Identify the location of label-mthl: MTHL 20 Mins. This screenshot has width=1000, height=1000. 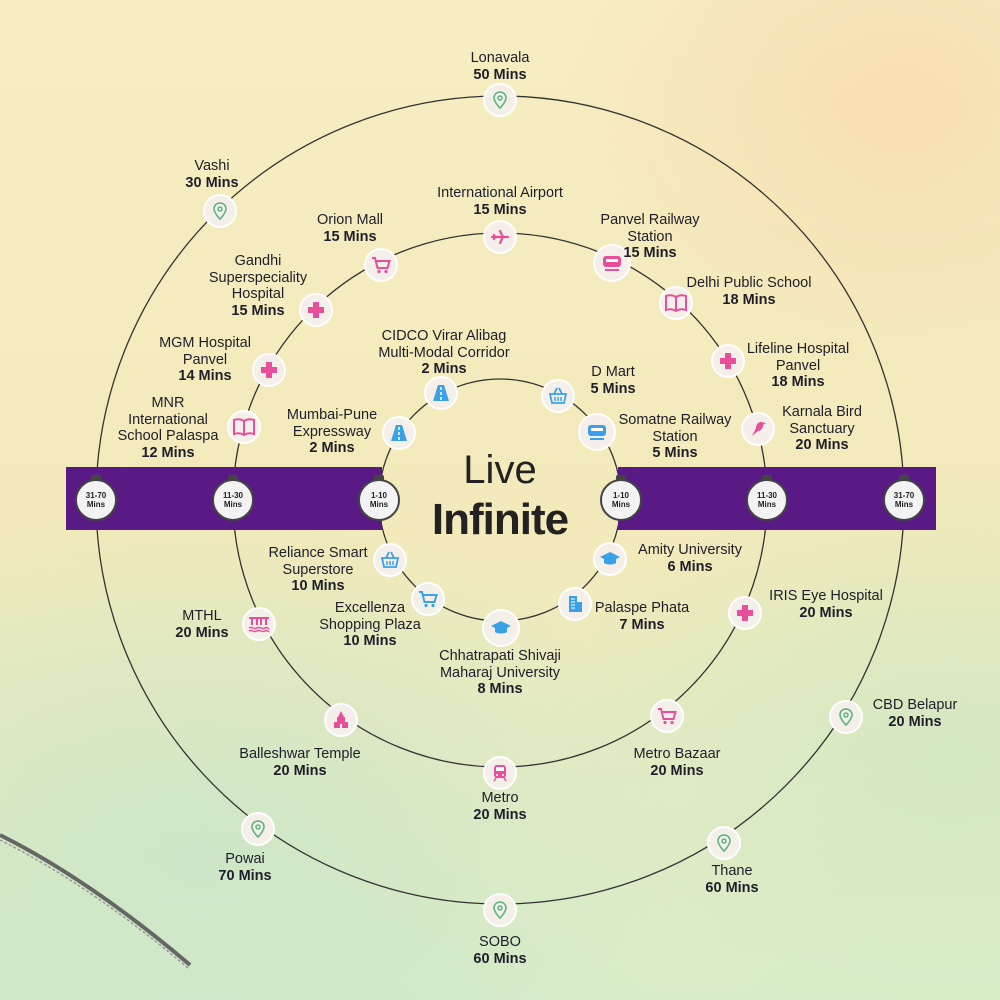
(201, 624).